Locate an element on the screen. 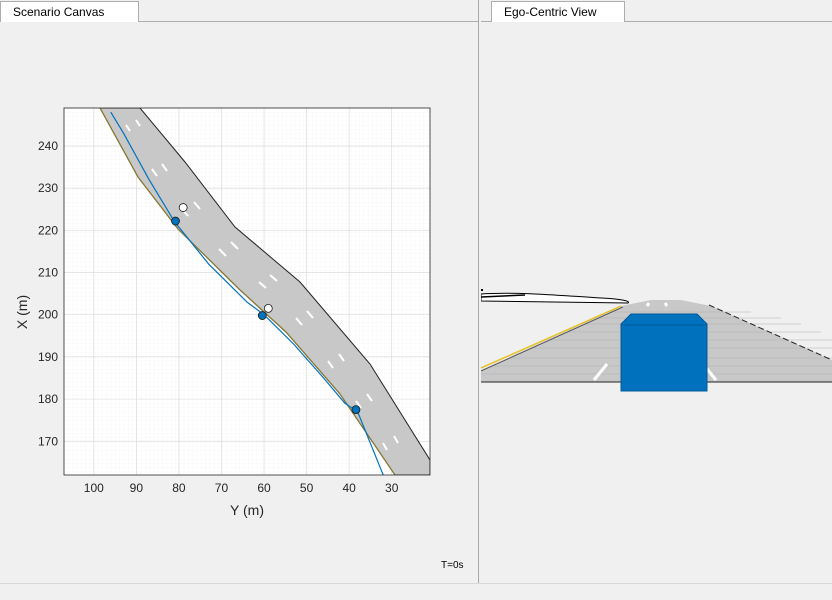 The image size is (832, 600). x-tick-labels: 100 90 80 70 60 50 40 30 is located at coordinates (241, 488).